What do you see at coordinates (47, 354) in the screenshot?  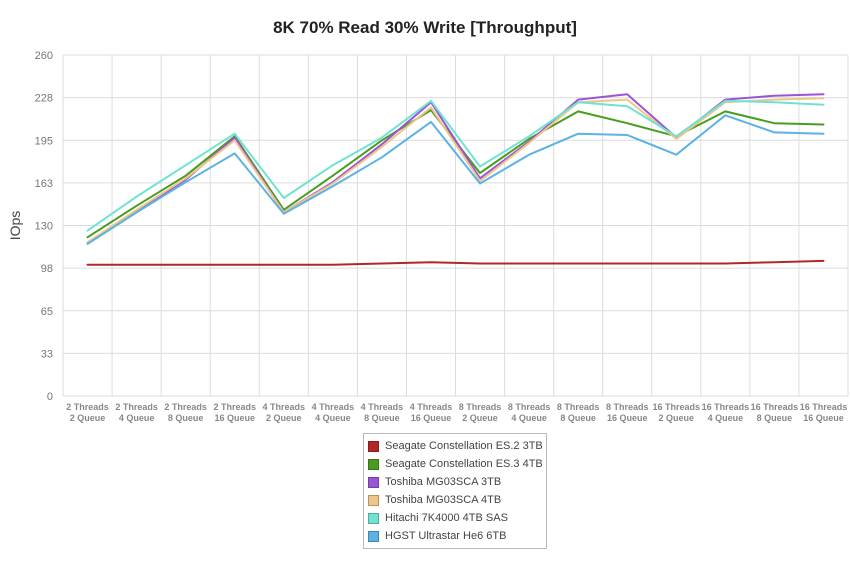 I see `y-tick-label: 33` at bounding box center [47, 354].